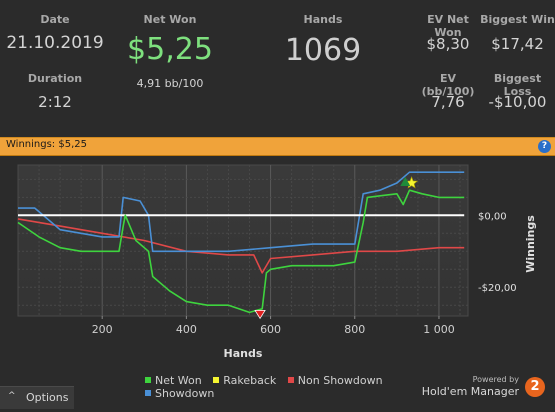  I want to click on showdown-swatch, so click(148, 393).